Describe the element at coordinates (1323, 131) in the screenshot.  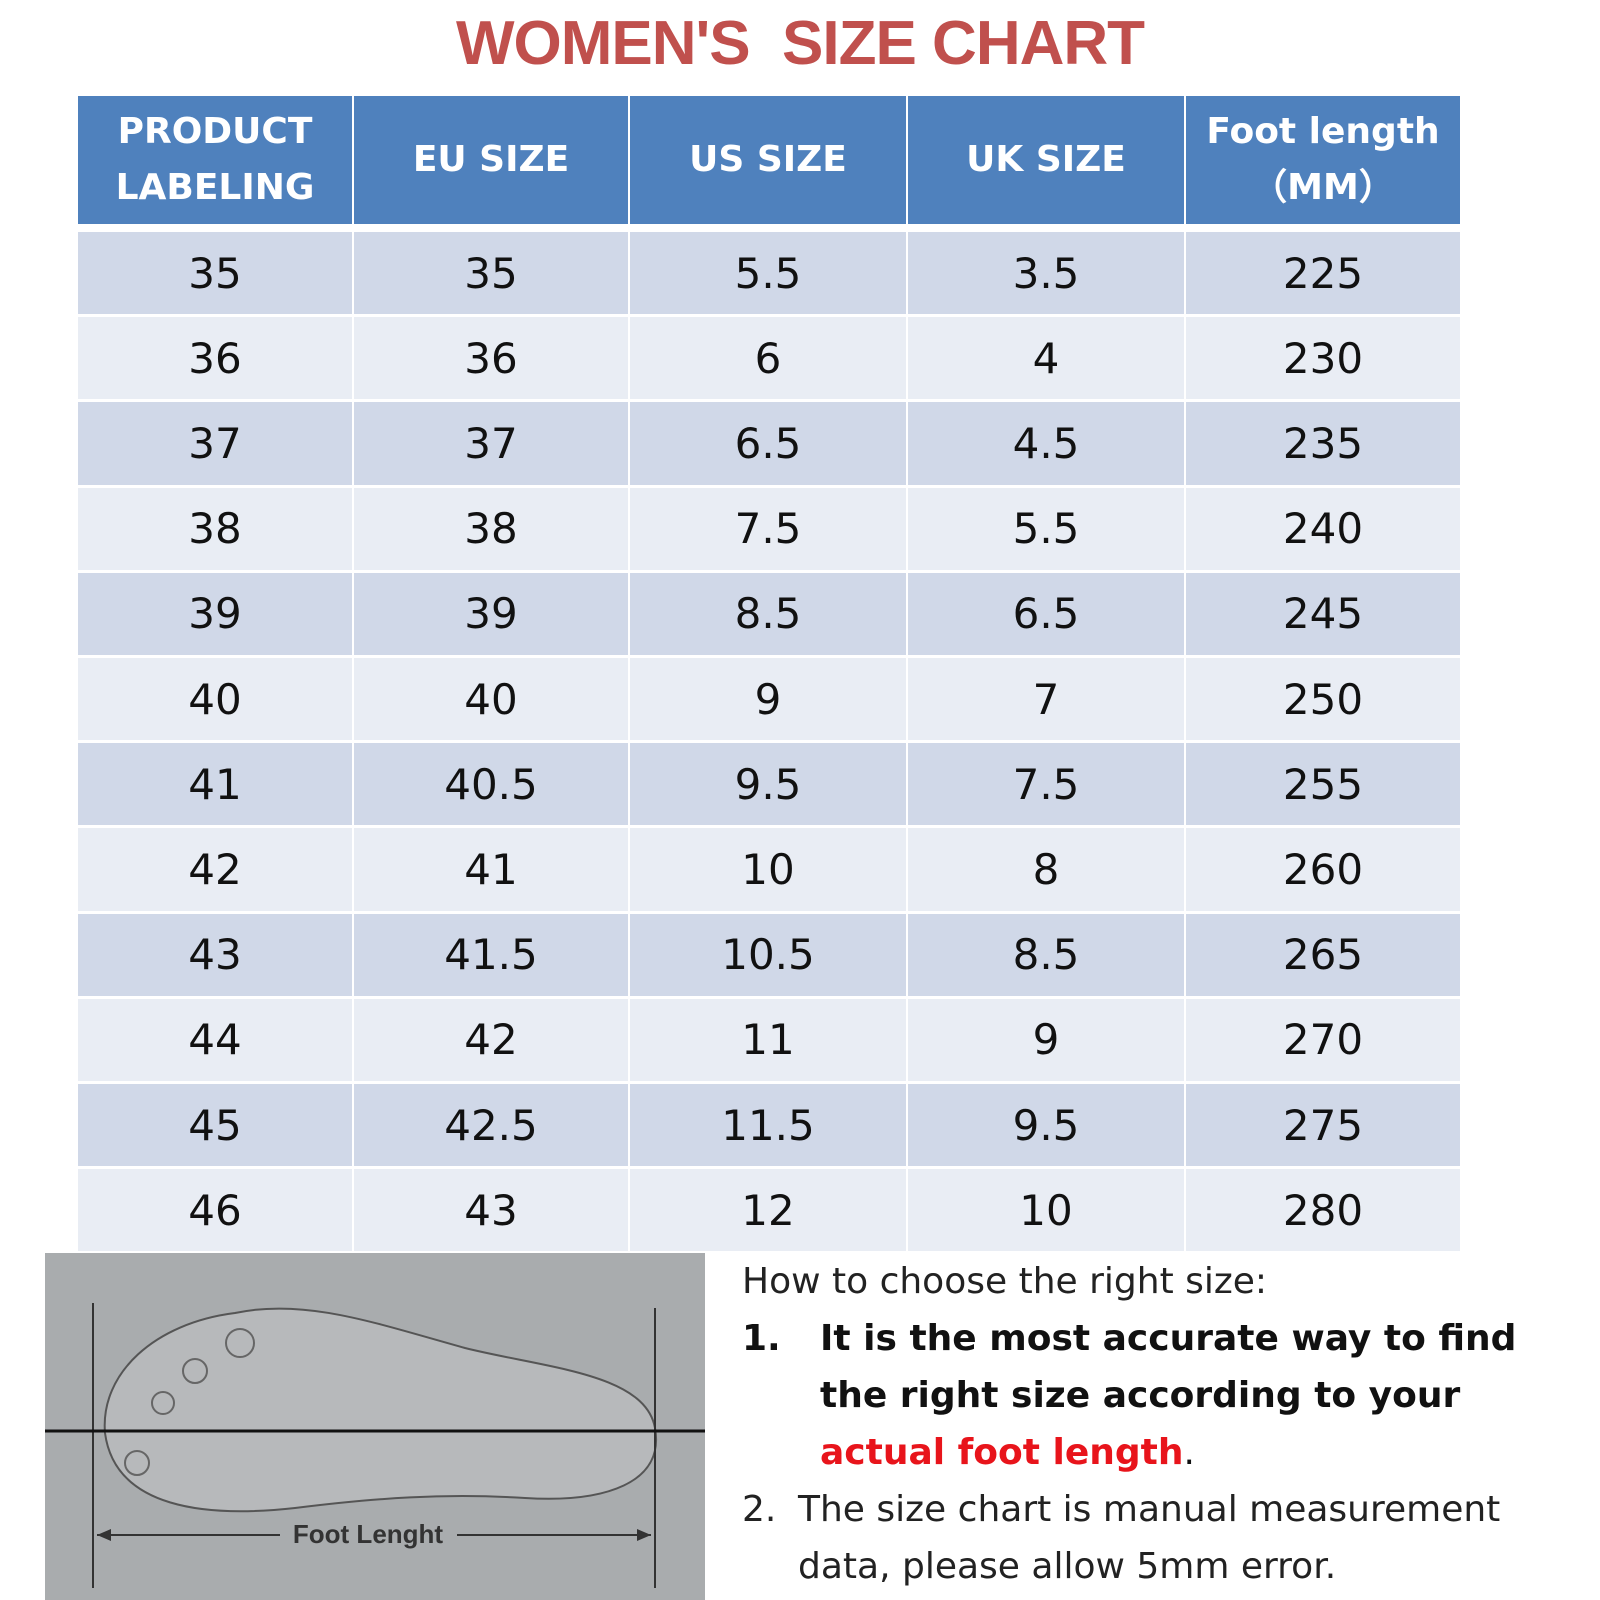
I see `header-text: Foot length` at that location.